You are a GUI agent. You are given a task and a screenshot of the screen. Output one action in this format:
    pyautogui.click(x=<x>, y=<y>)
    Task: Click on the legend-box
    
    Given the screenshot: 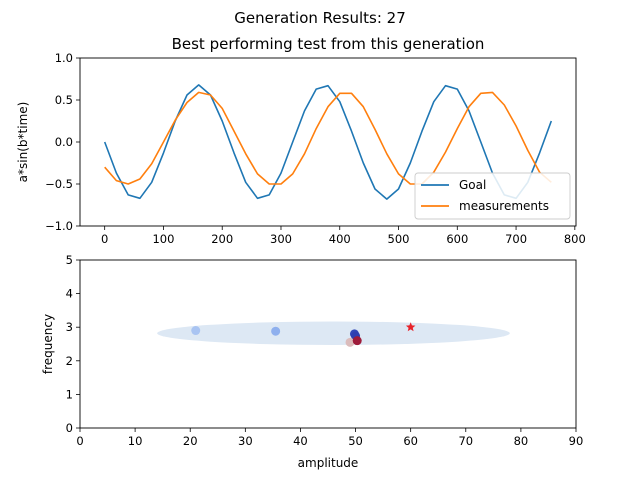 What is the action you would take?
    pyautogui.click(x=492, y=196)
    